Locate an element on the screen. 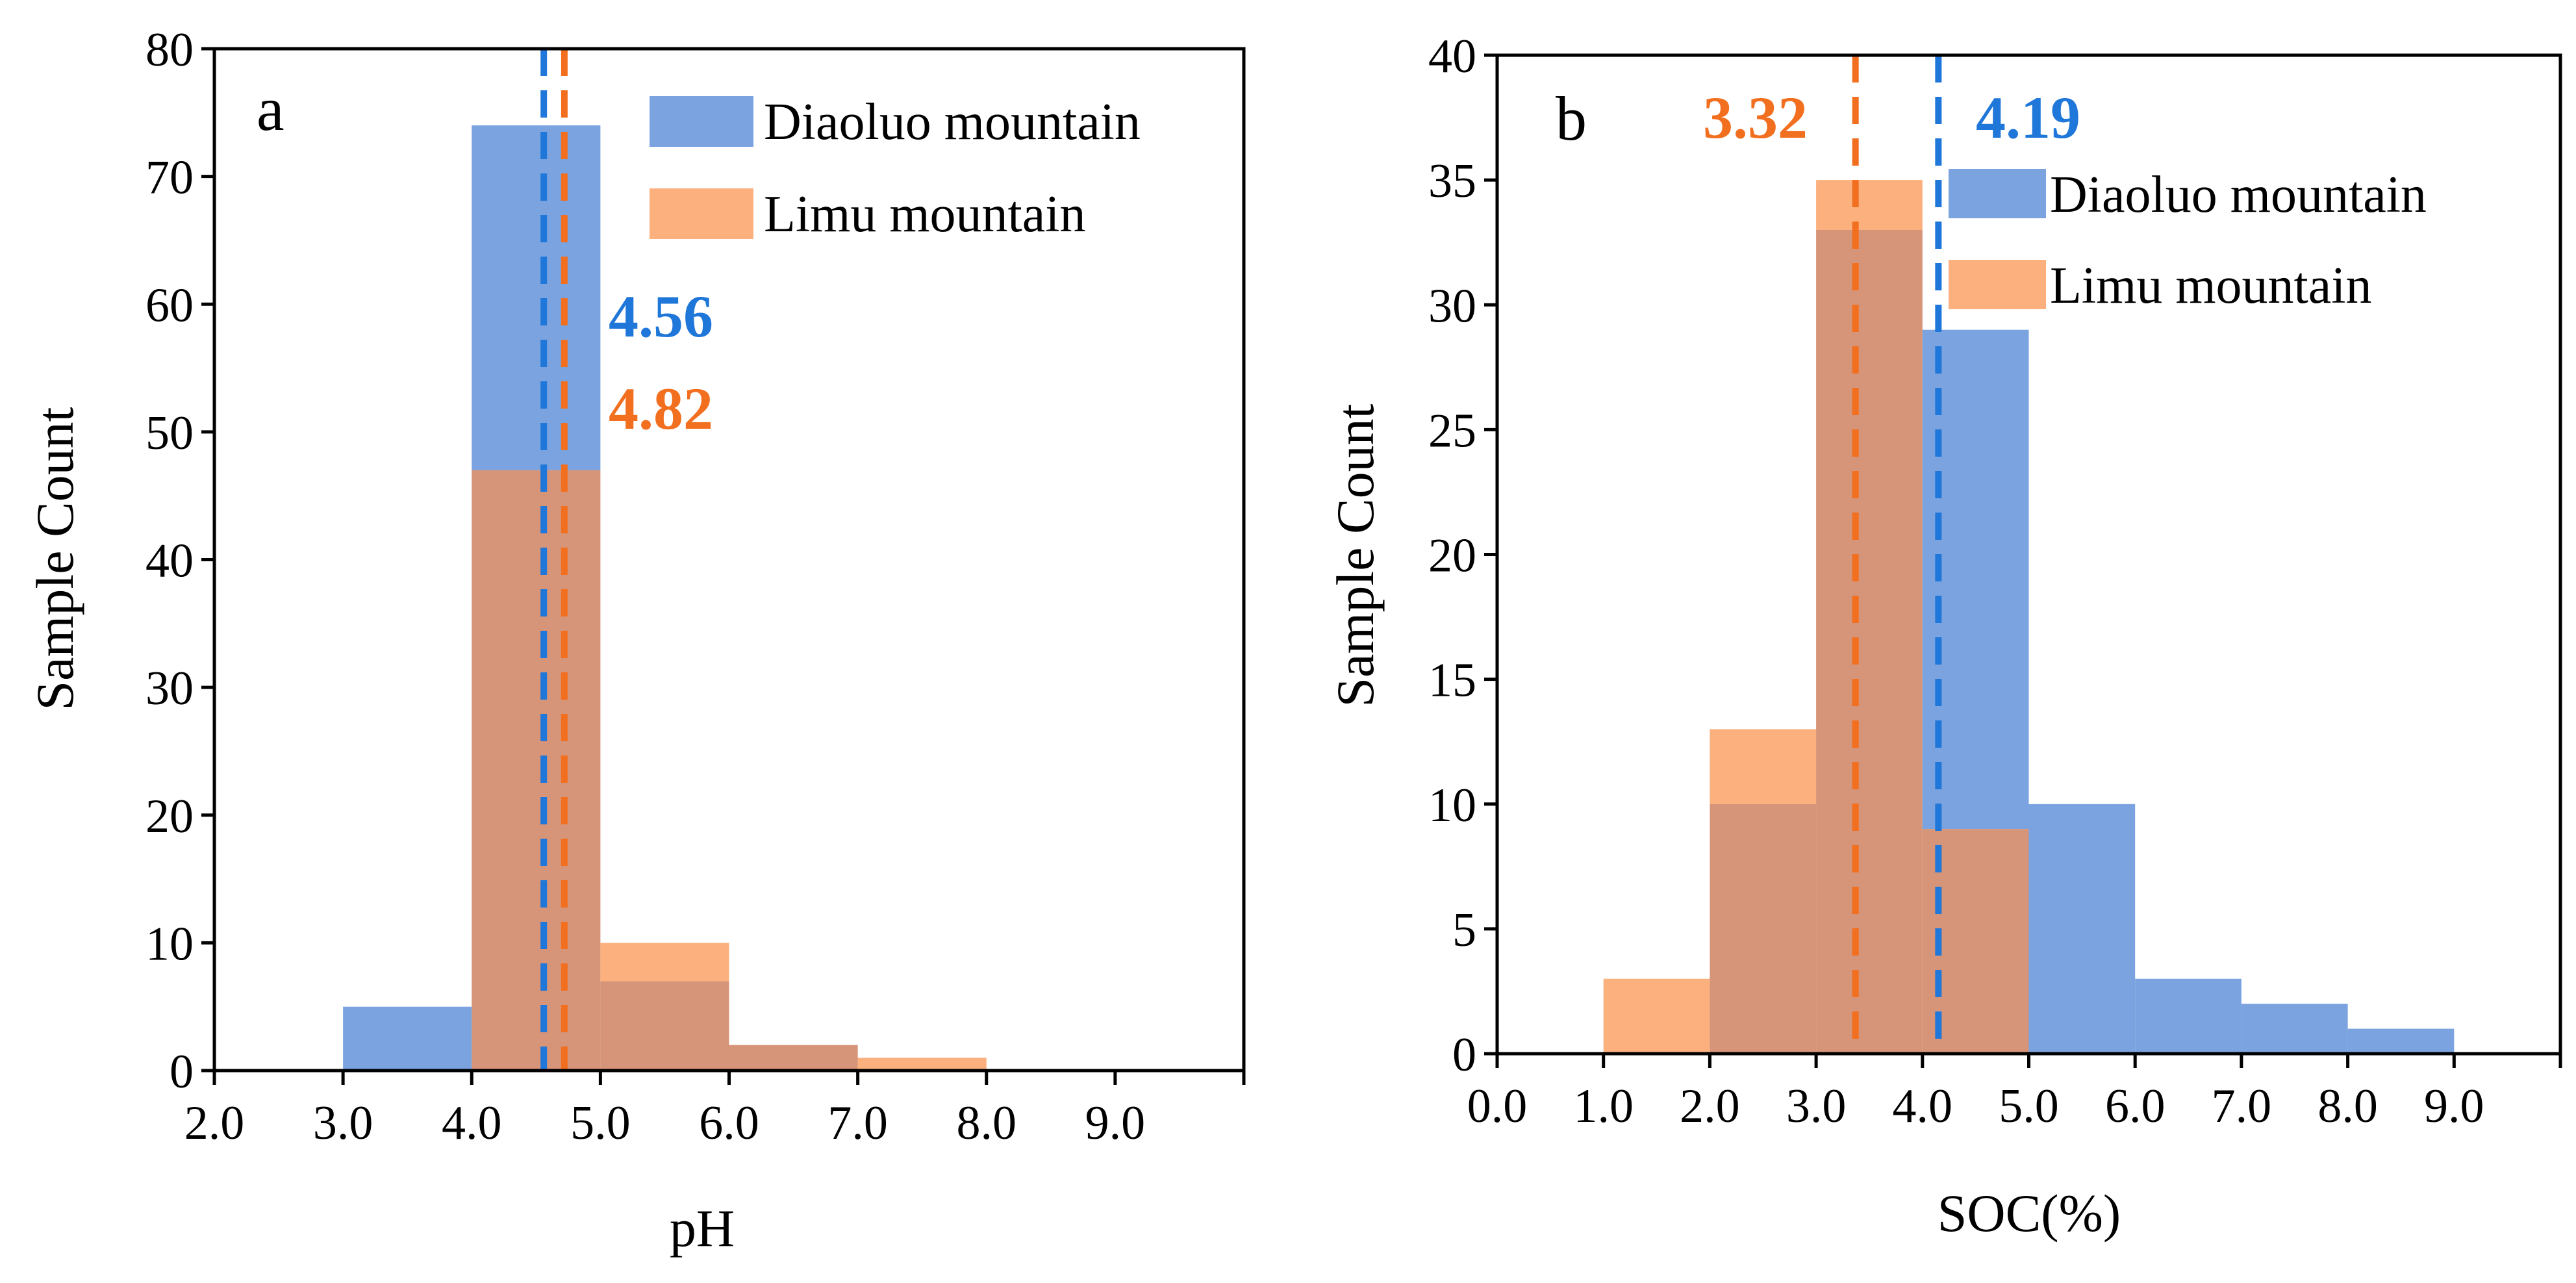 This screenshot has width=2576, height=1283. x-tick-label-b-7: 7.0 is located at coordinates (2242, 1106).